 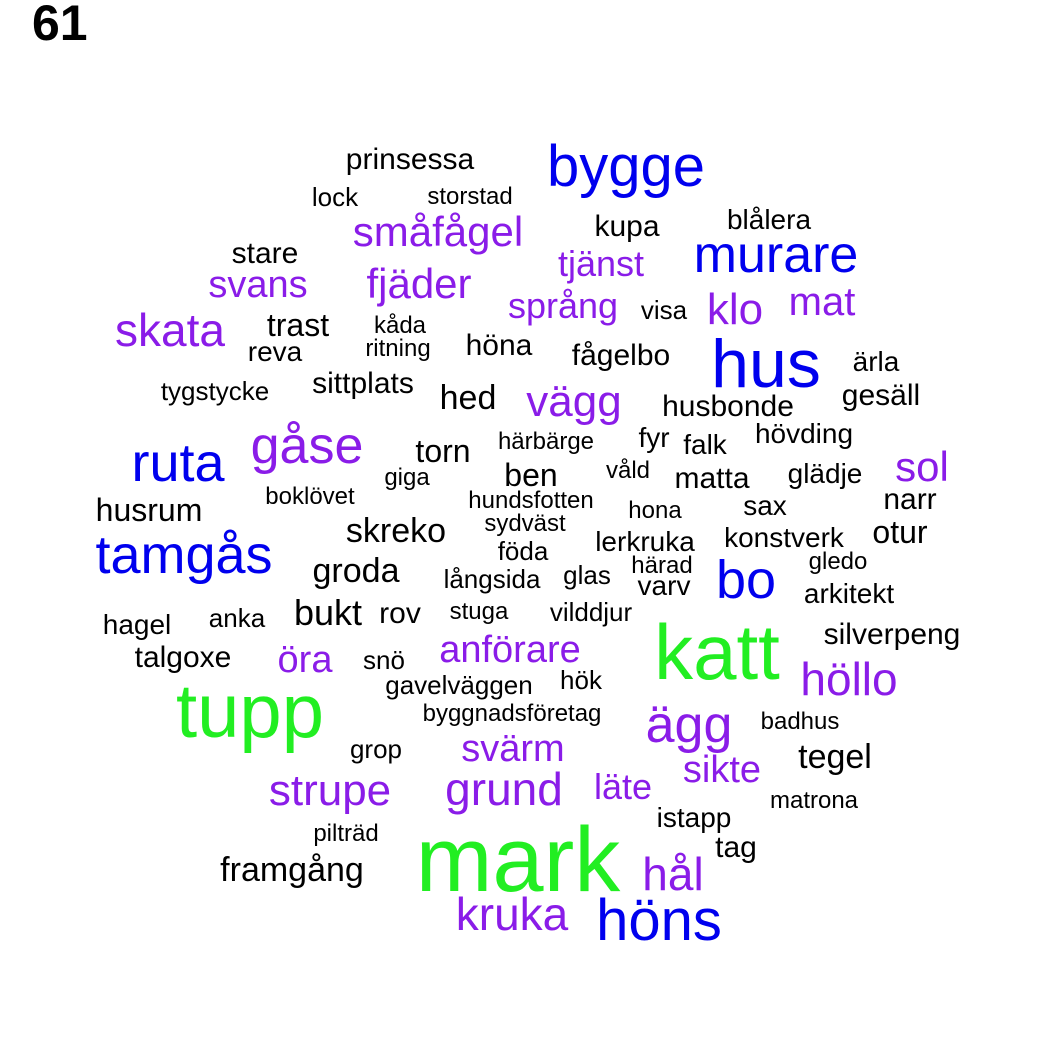 What do you see at coordinates (838, 561) in the screenshot?
I see `word-gledo: gledo` at bounding box center [838, 561].